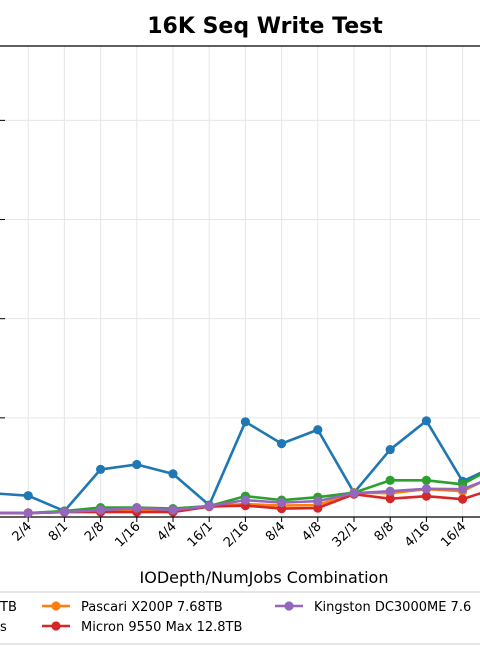 The height and width of the screenshot is (650, 480). Describe the element at coordinates (94, 531) in the screenshot. I see `x-tick-label: 2/8` at that location.